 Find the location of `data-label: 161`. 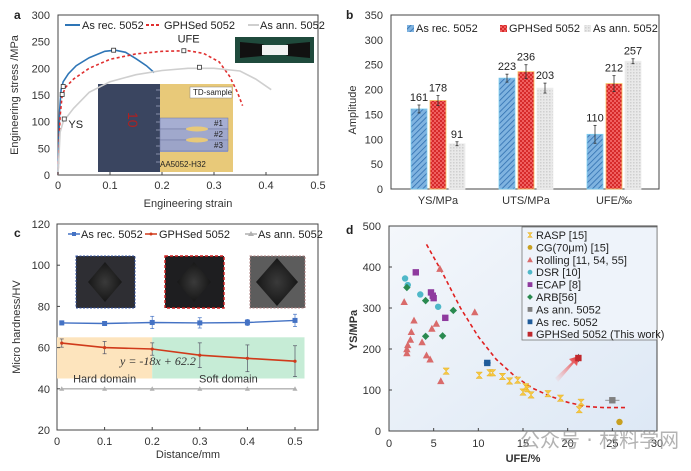

data-label: 161 is located at coordinates (419, 98).